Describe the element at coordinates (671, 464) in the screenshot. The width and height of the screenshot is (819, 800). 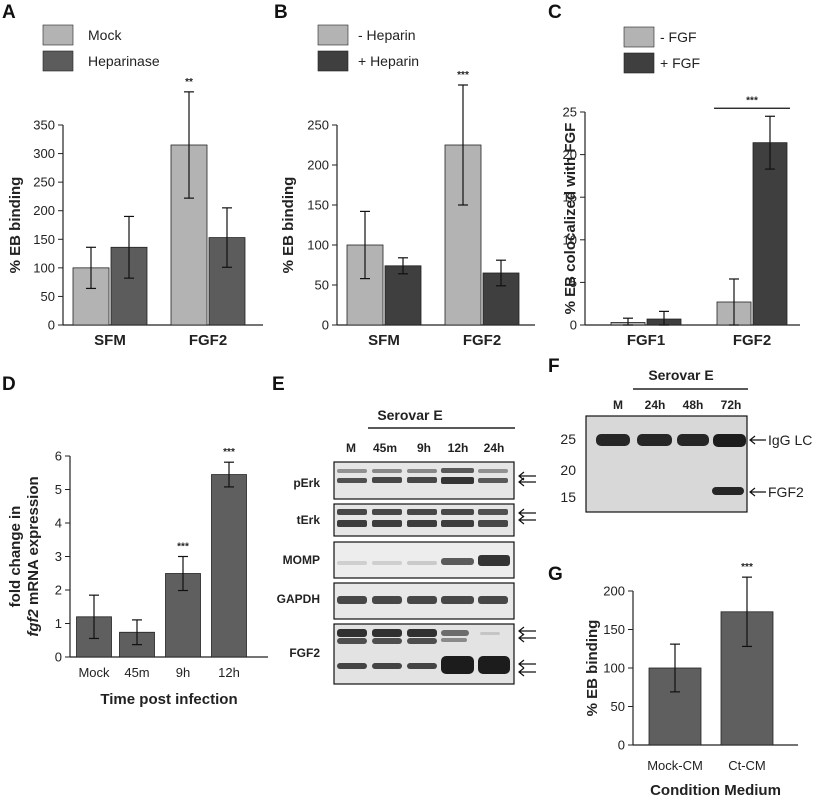
I see `blot-f-bands` at that location.